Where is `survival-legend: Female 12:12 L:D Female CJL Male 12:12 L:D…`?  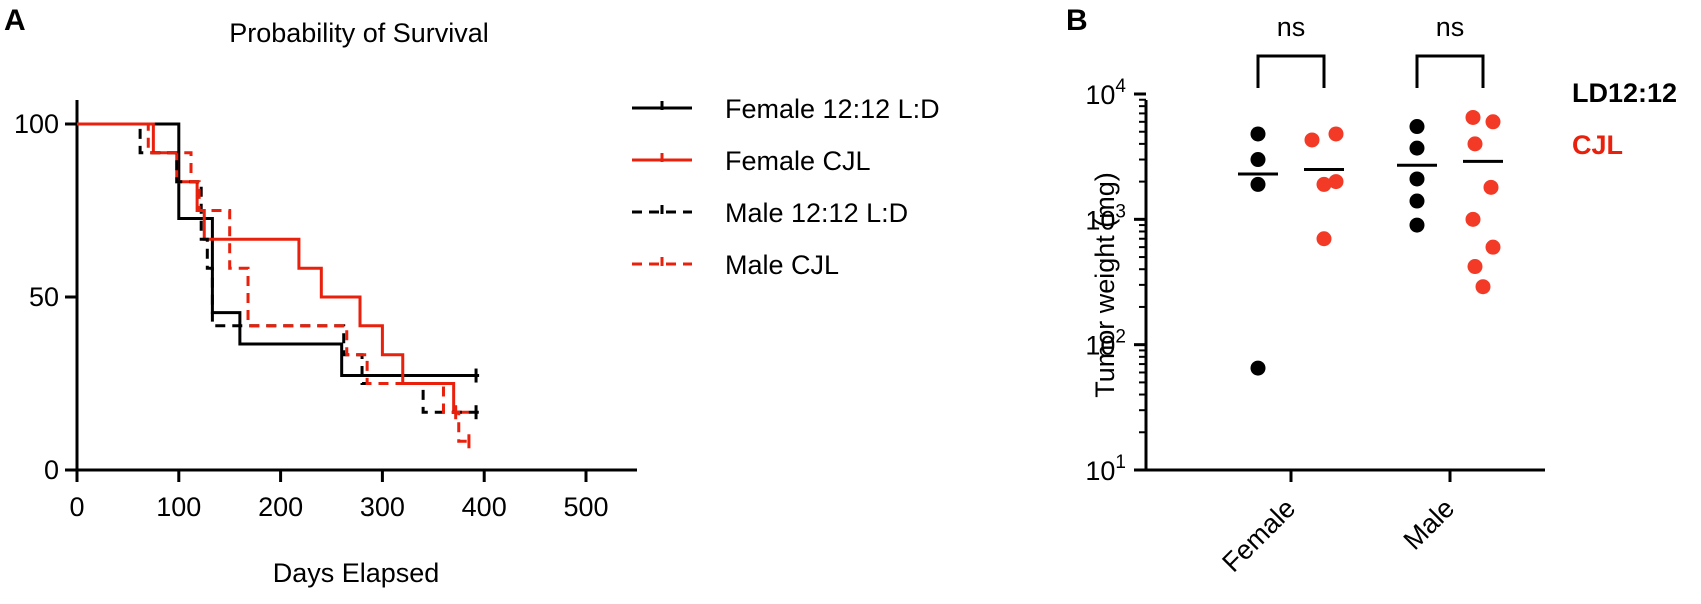
survival-legend: Female 12:12 L:D Female CJL Male 12:12 L:D… is located at coordinates (786, 187).